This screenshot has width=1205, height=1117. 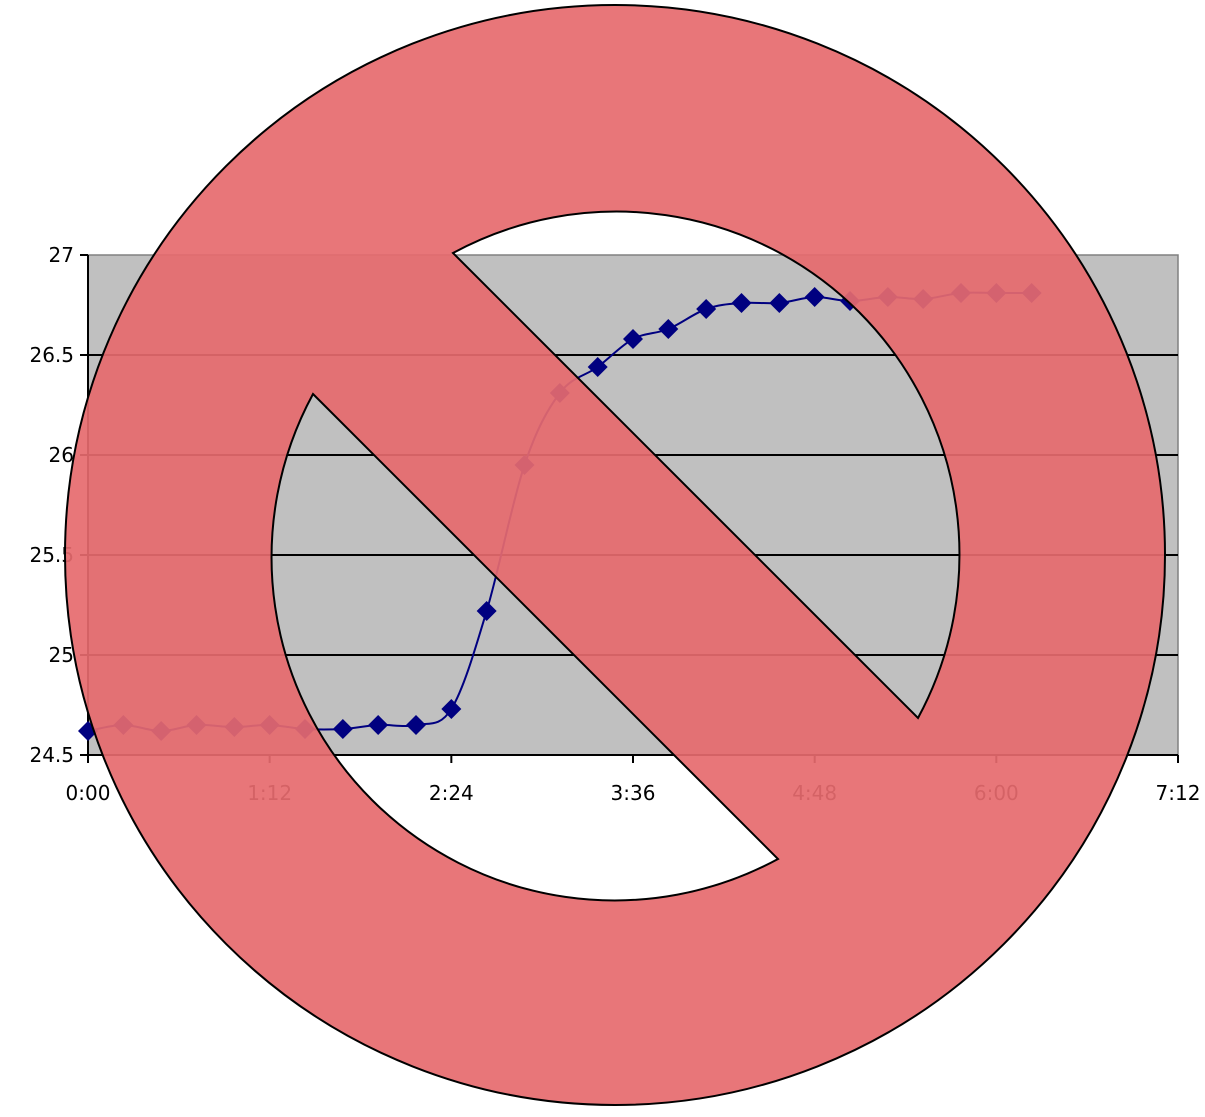 What do you see at coordinates (61, 655) in the screenshot?
I see `y-tick-label: 25` at bounding box center [61, 655].